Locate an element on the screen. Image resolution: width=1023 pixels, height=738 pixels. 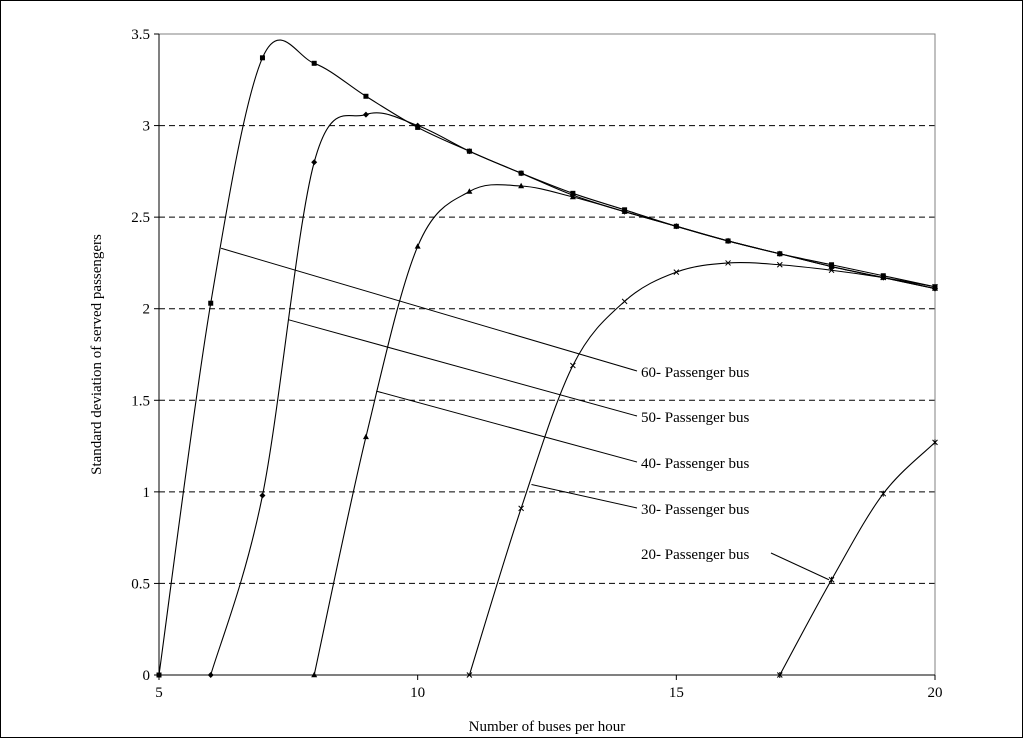
y-tick-label: 3 is located at coordinates (147, 127).